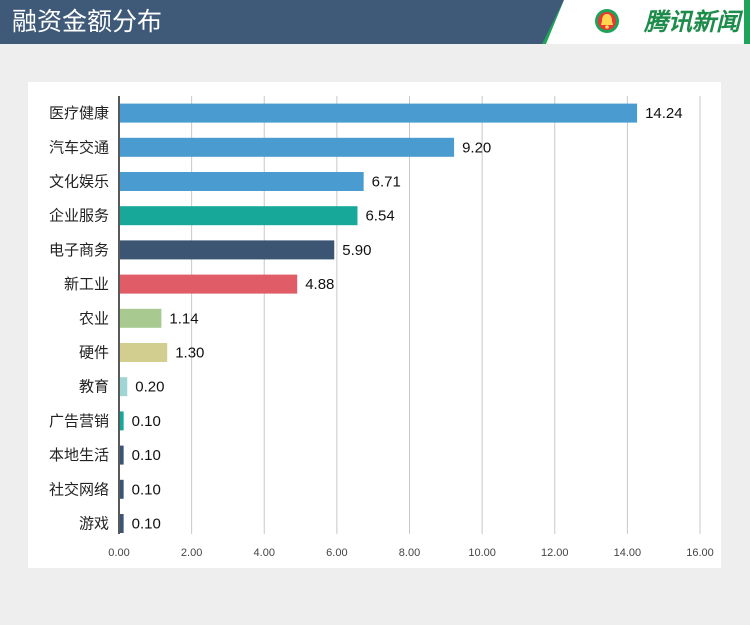  I want to click on x-tick-label: 6.00, so click(336, 553).